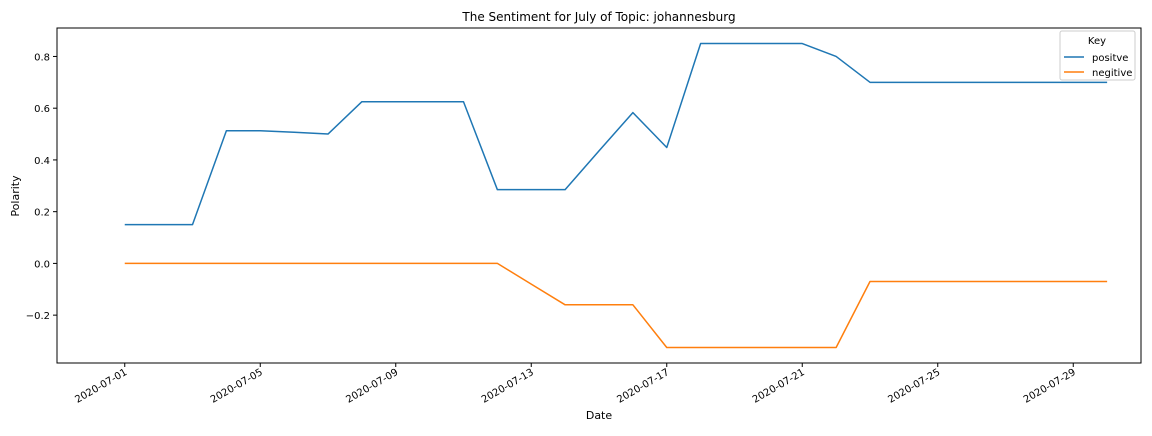 Image resolution: width=1152 pixels, height=436 pixels. I want to click on legend-title: Key, so click(1097, 41).